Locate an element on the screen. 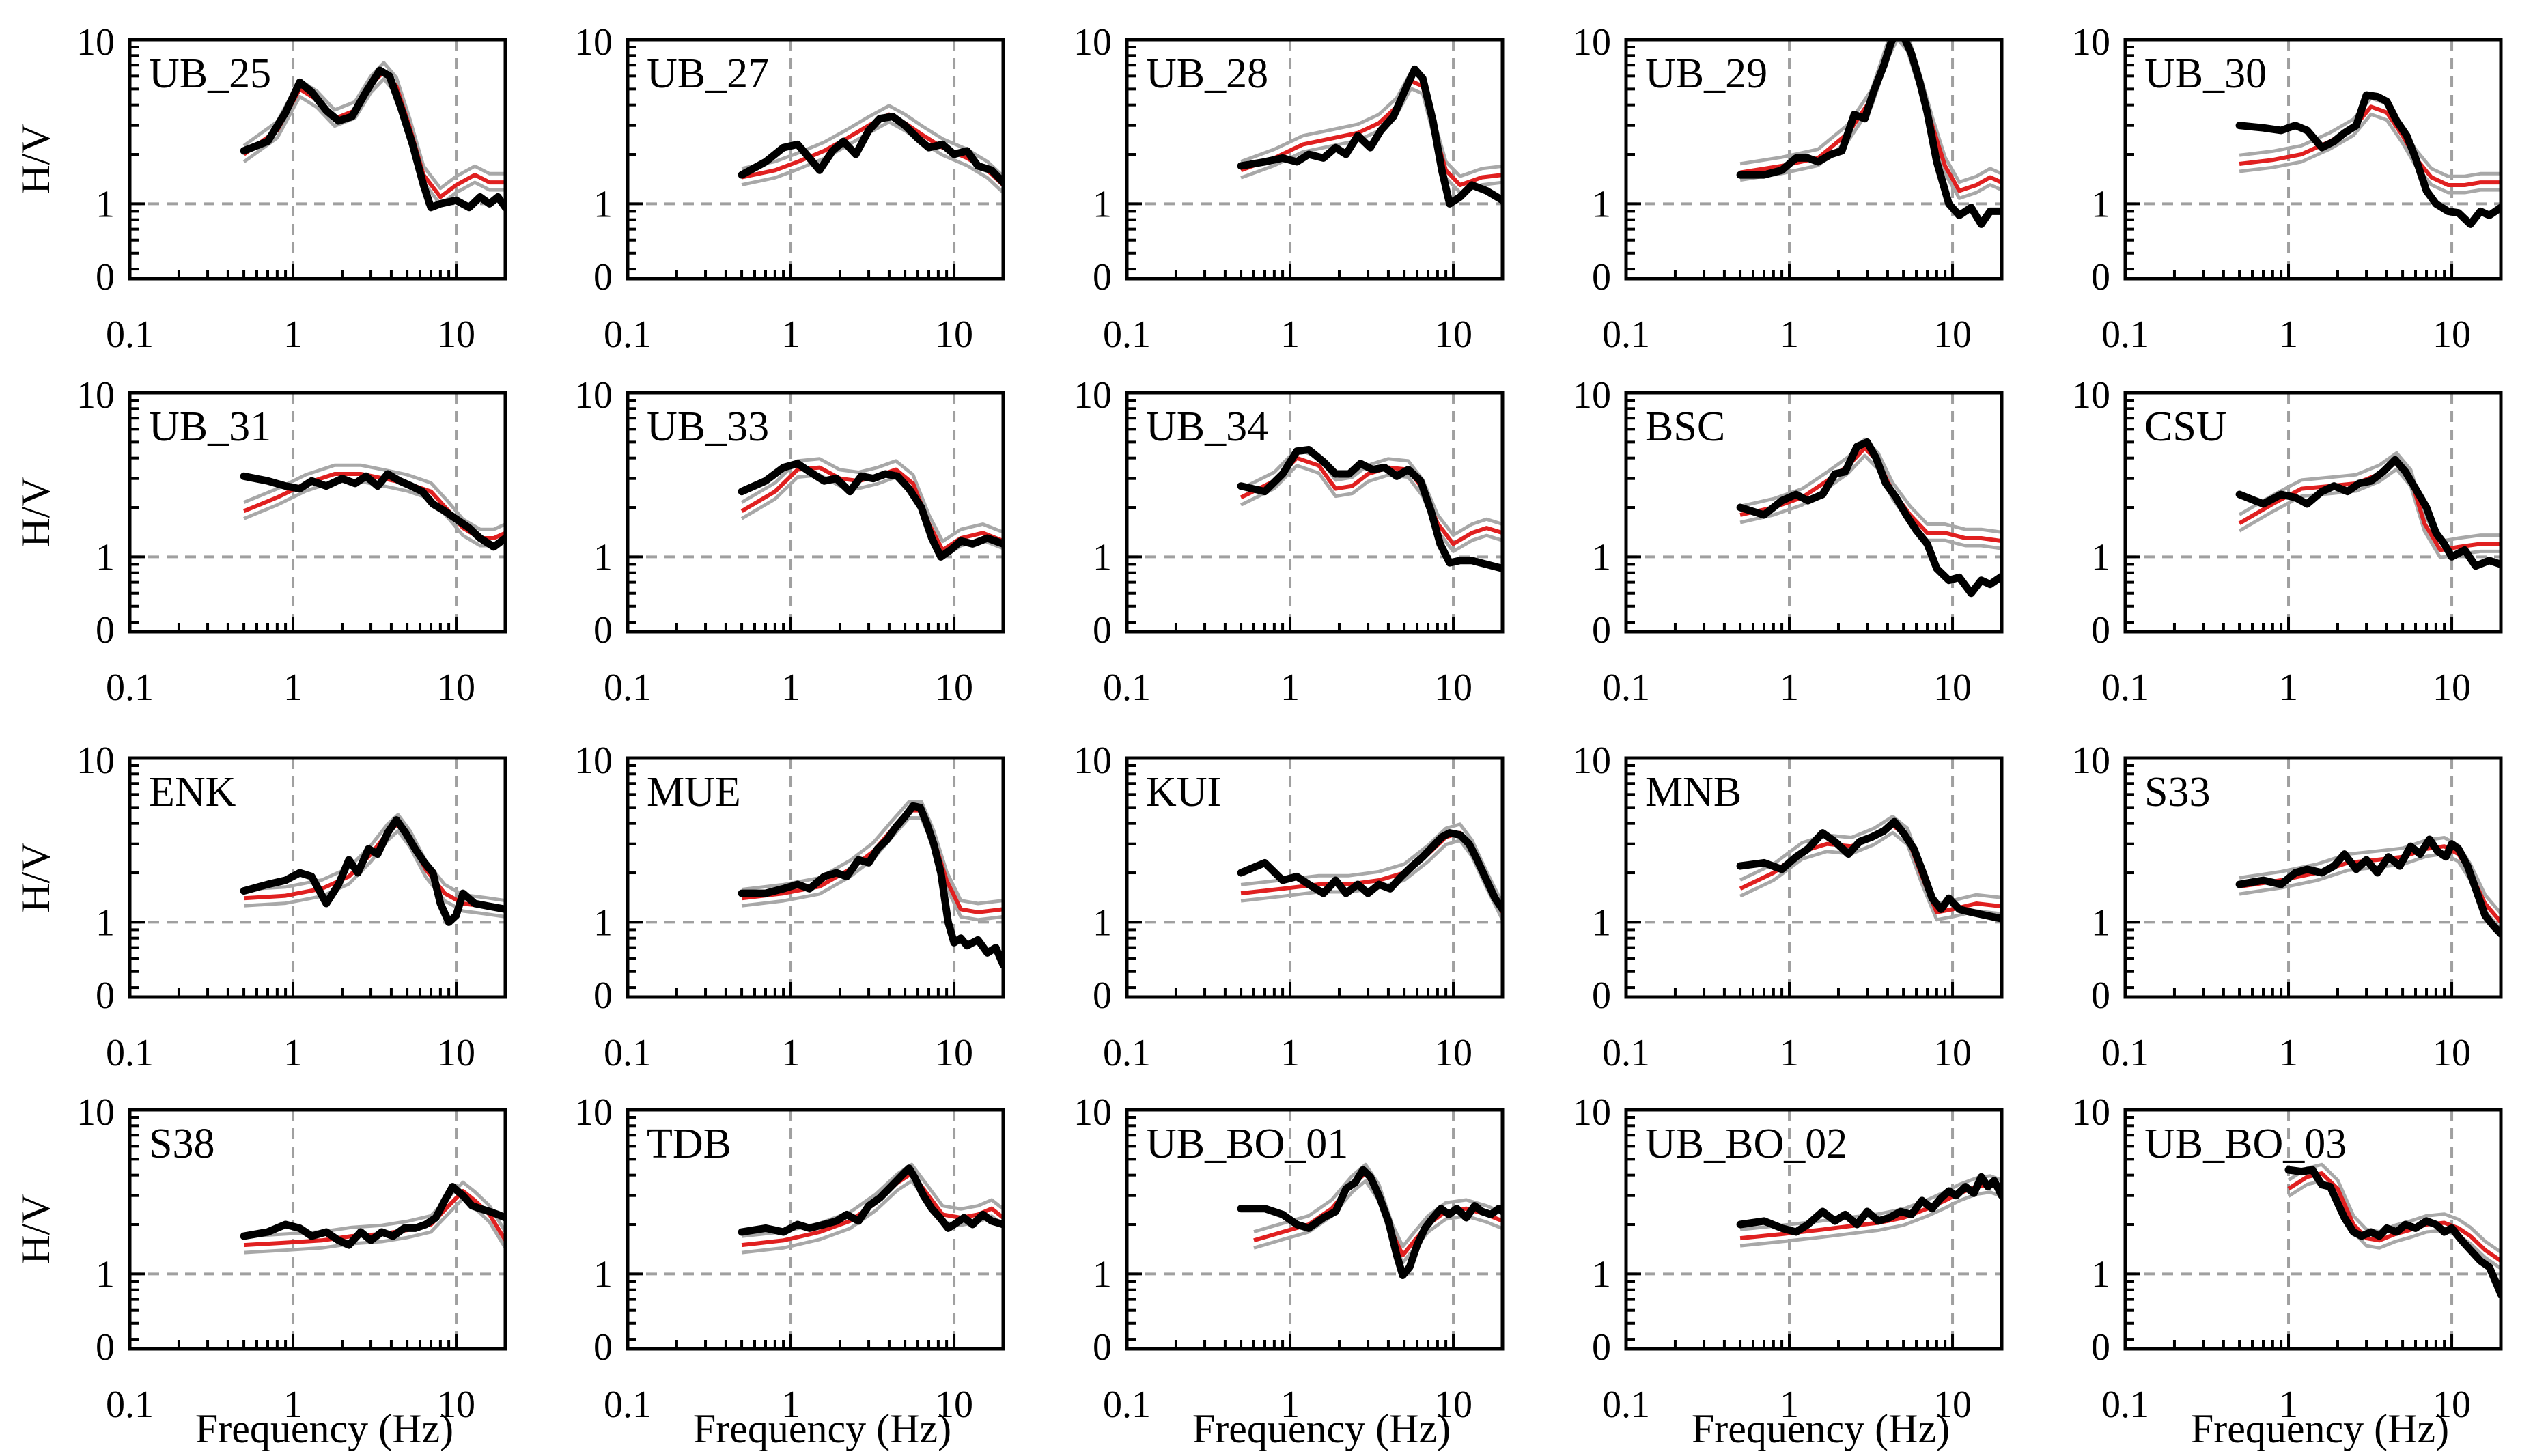 Image resolution: width=2533 pixels, height=1456 pixels. station-label: KUI is located at coordinates (1183, 792).